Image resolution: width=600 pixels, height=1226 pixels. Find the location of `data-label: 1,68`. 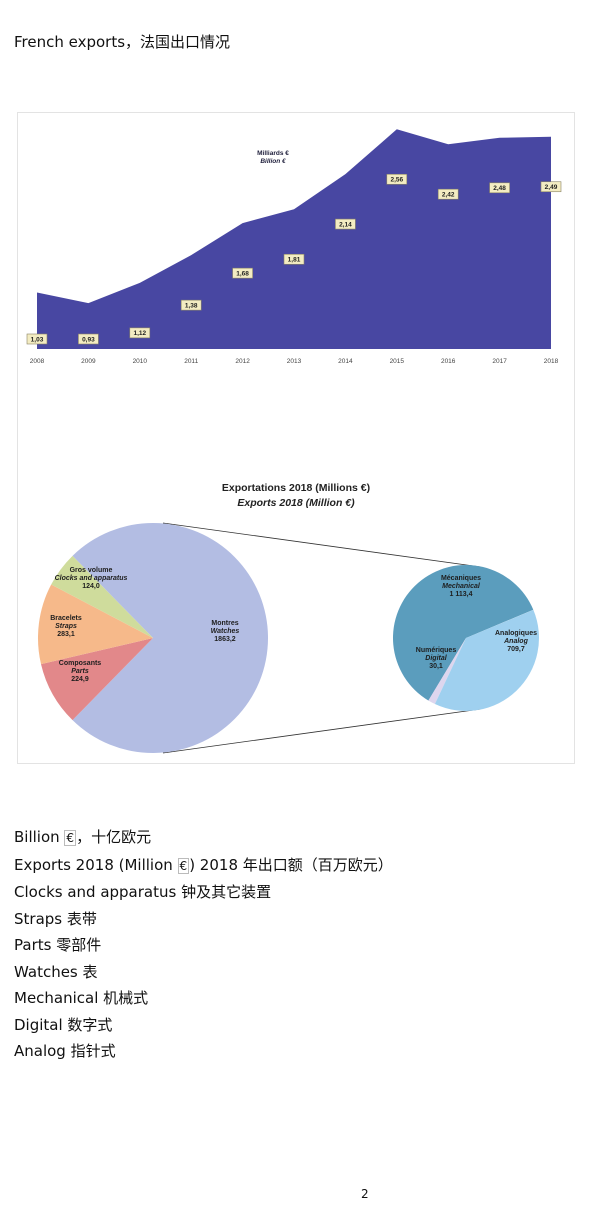

data-label: 1,68 is located at coordinates (242, 273).